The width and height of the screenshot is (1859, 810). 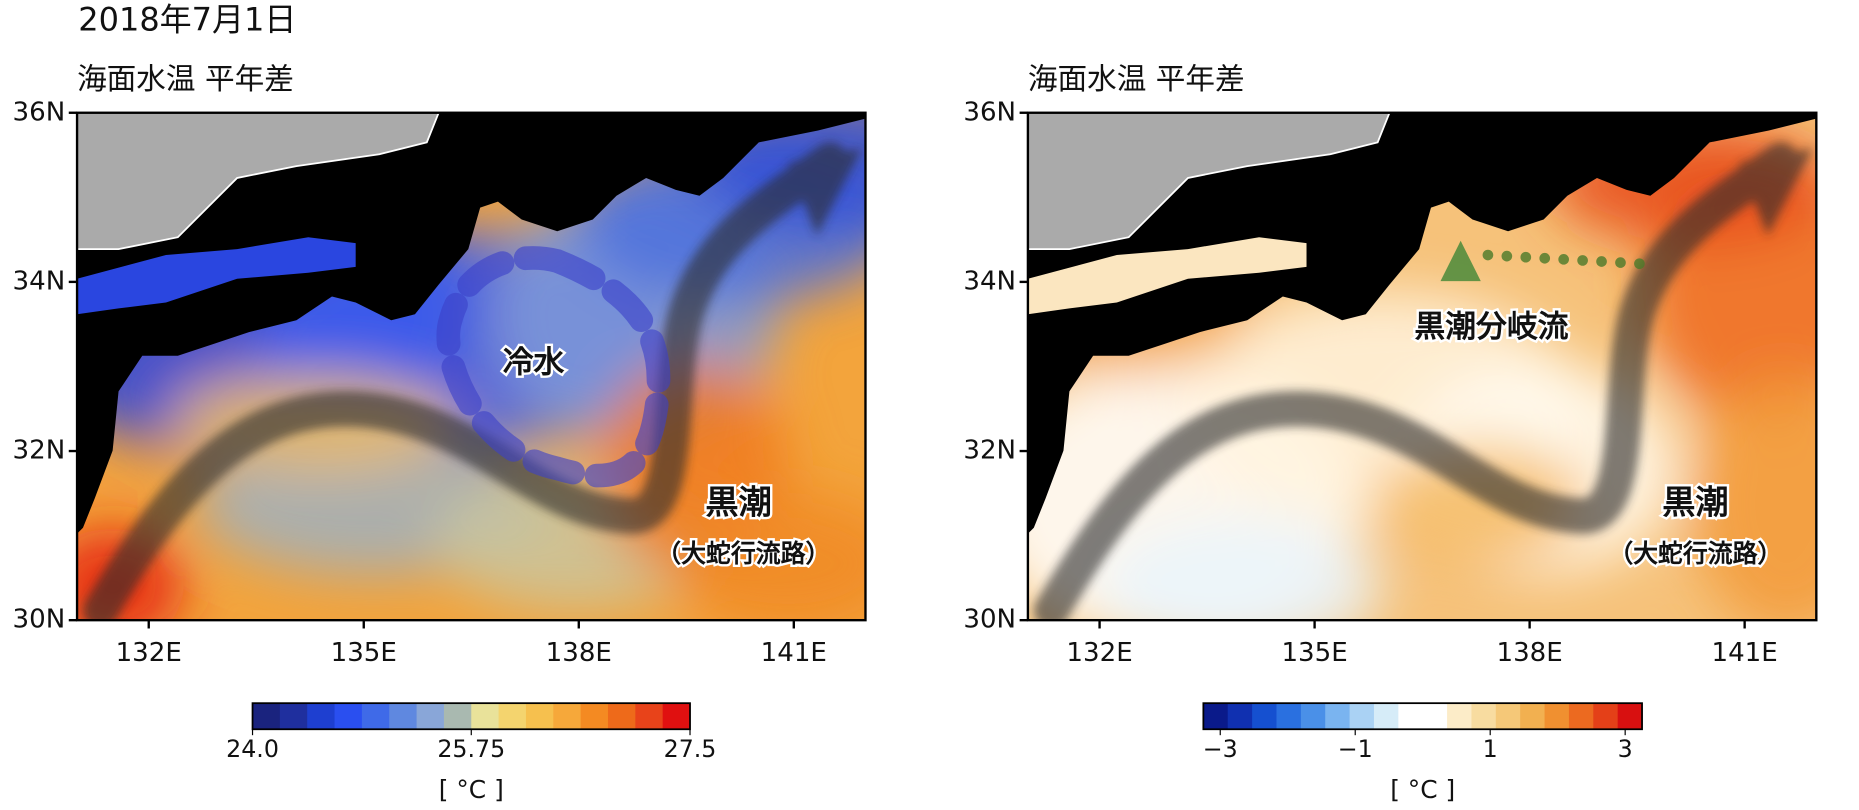 I want to click on colorbar-tick-label: −1, so click(x=1355, y=749).